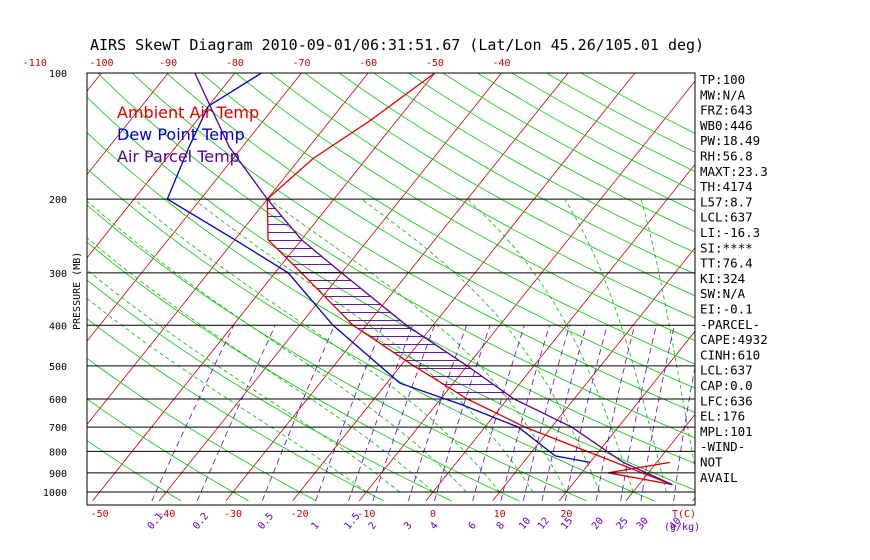 This screenshot has width=870, height=560. I want to click on mixing-ratio-tick-label: 10, so click(525, 524).